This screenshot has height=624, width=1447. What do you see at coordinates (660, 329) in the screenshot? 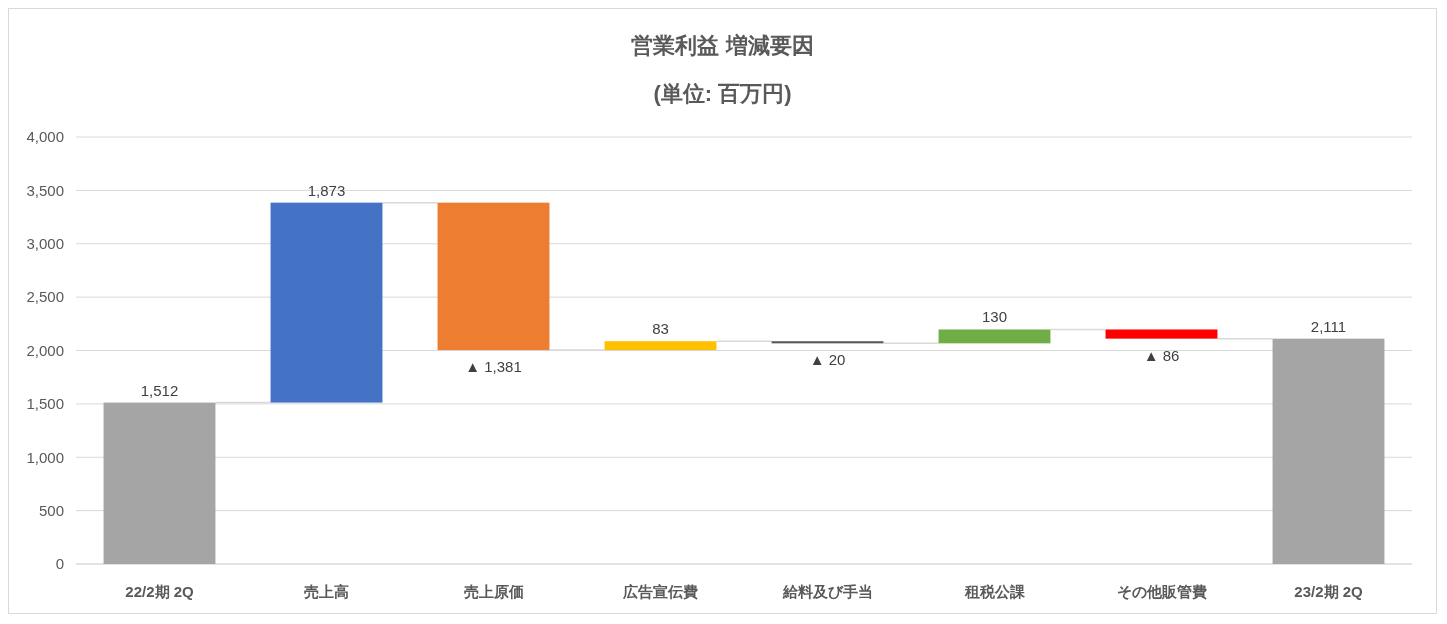
I see `data-label: 83` at bounding box center [660, 329].